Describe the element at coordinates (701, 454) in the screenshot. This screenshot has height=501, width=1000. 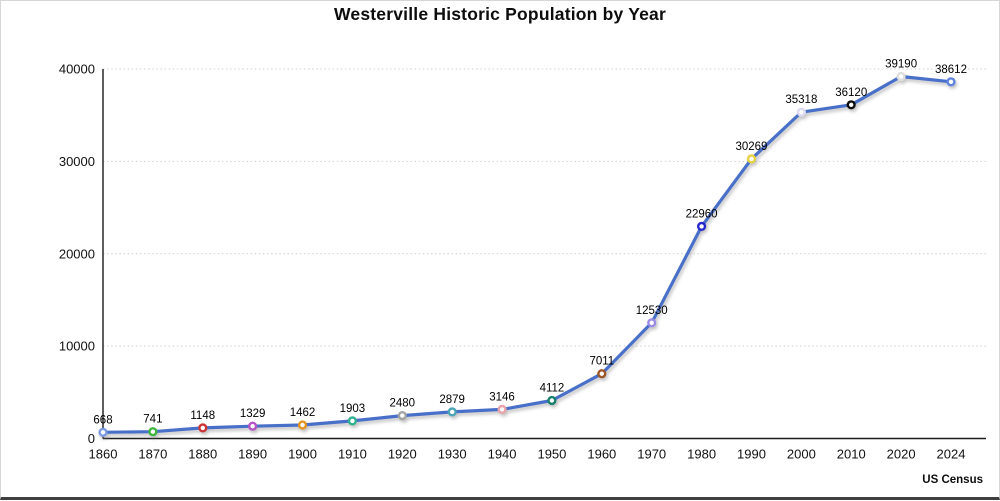
I see `x-tick-label: 1980` at that location.